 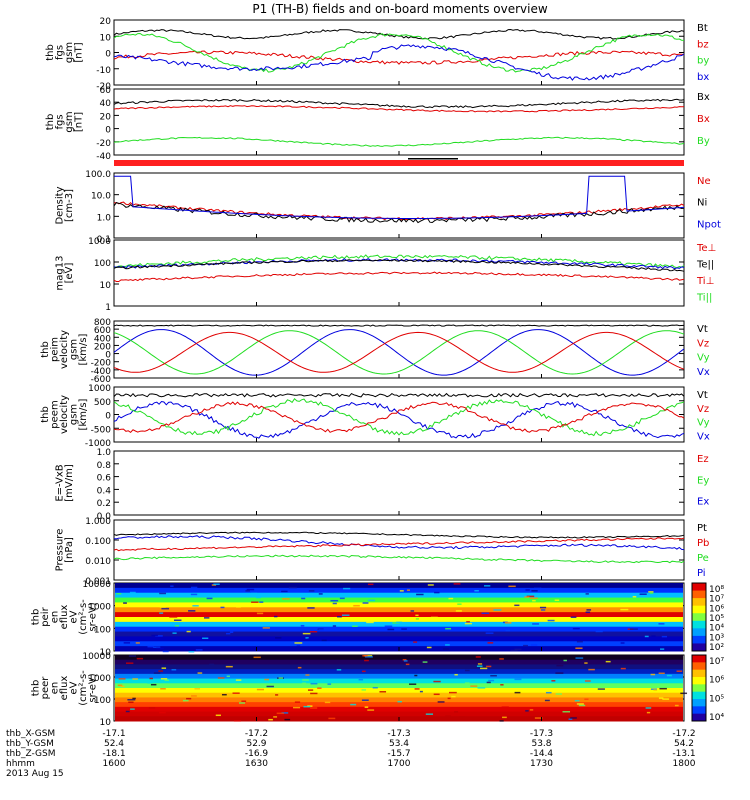 What do you see at coordinates (30, 734) in the screenshot?
I see `ephemeris-row-label: thb_X-GSM` at bounding box center [30, 734].